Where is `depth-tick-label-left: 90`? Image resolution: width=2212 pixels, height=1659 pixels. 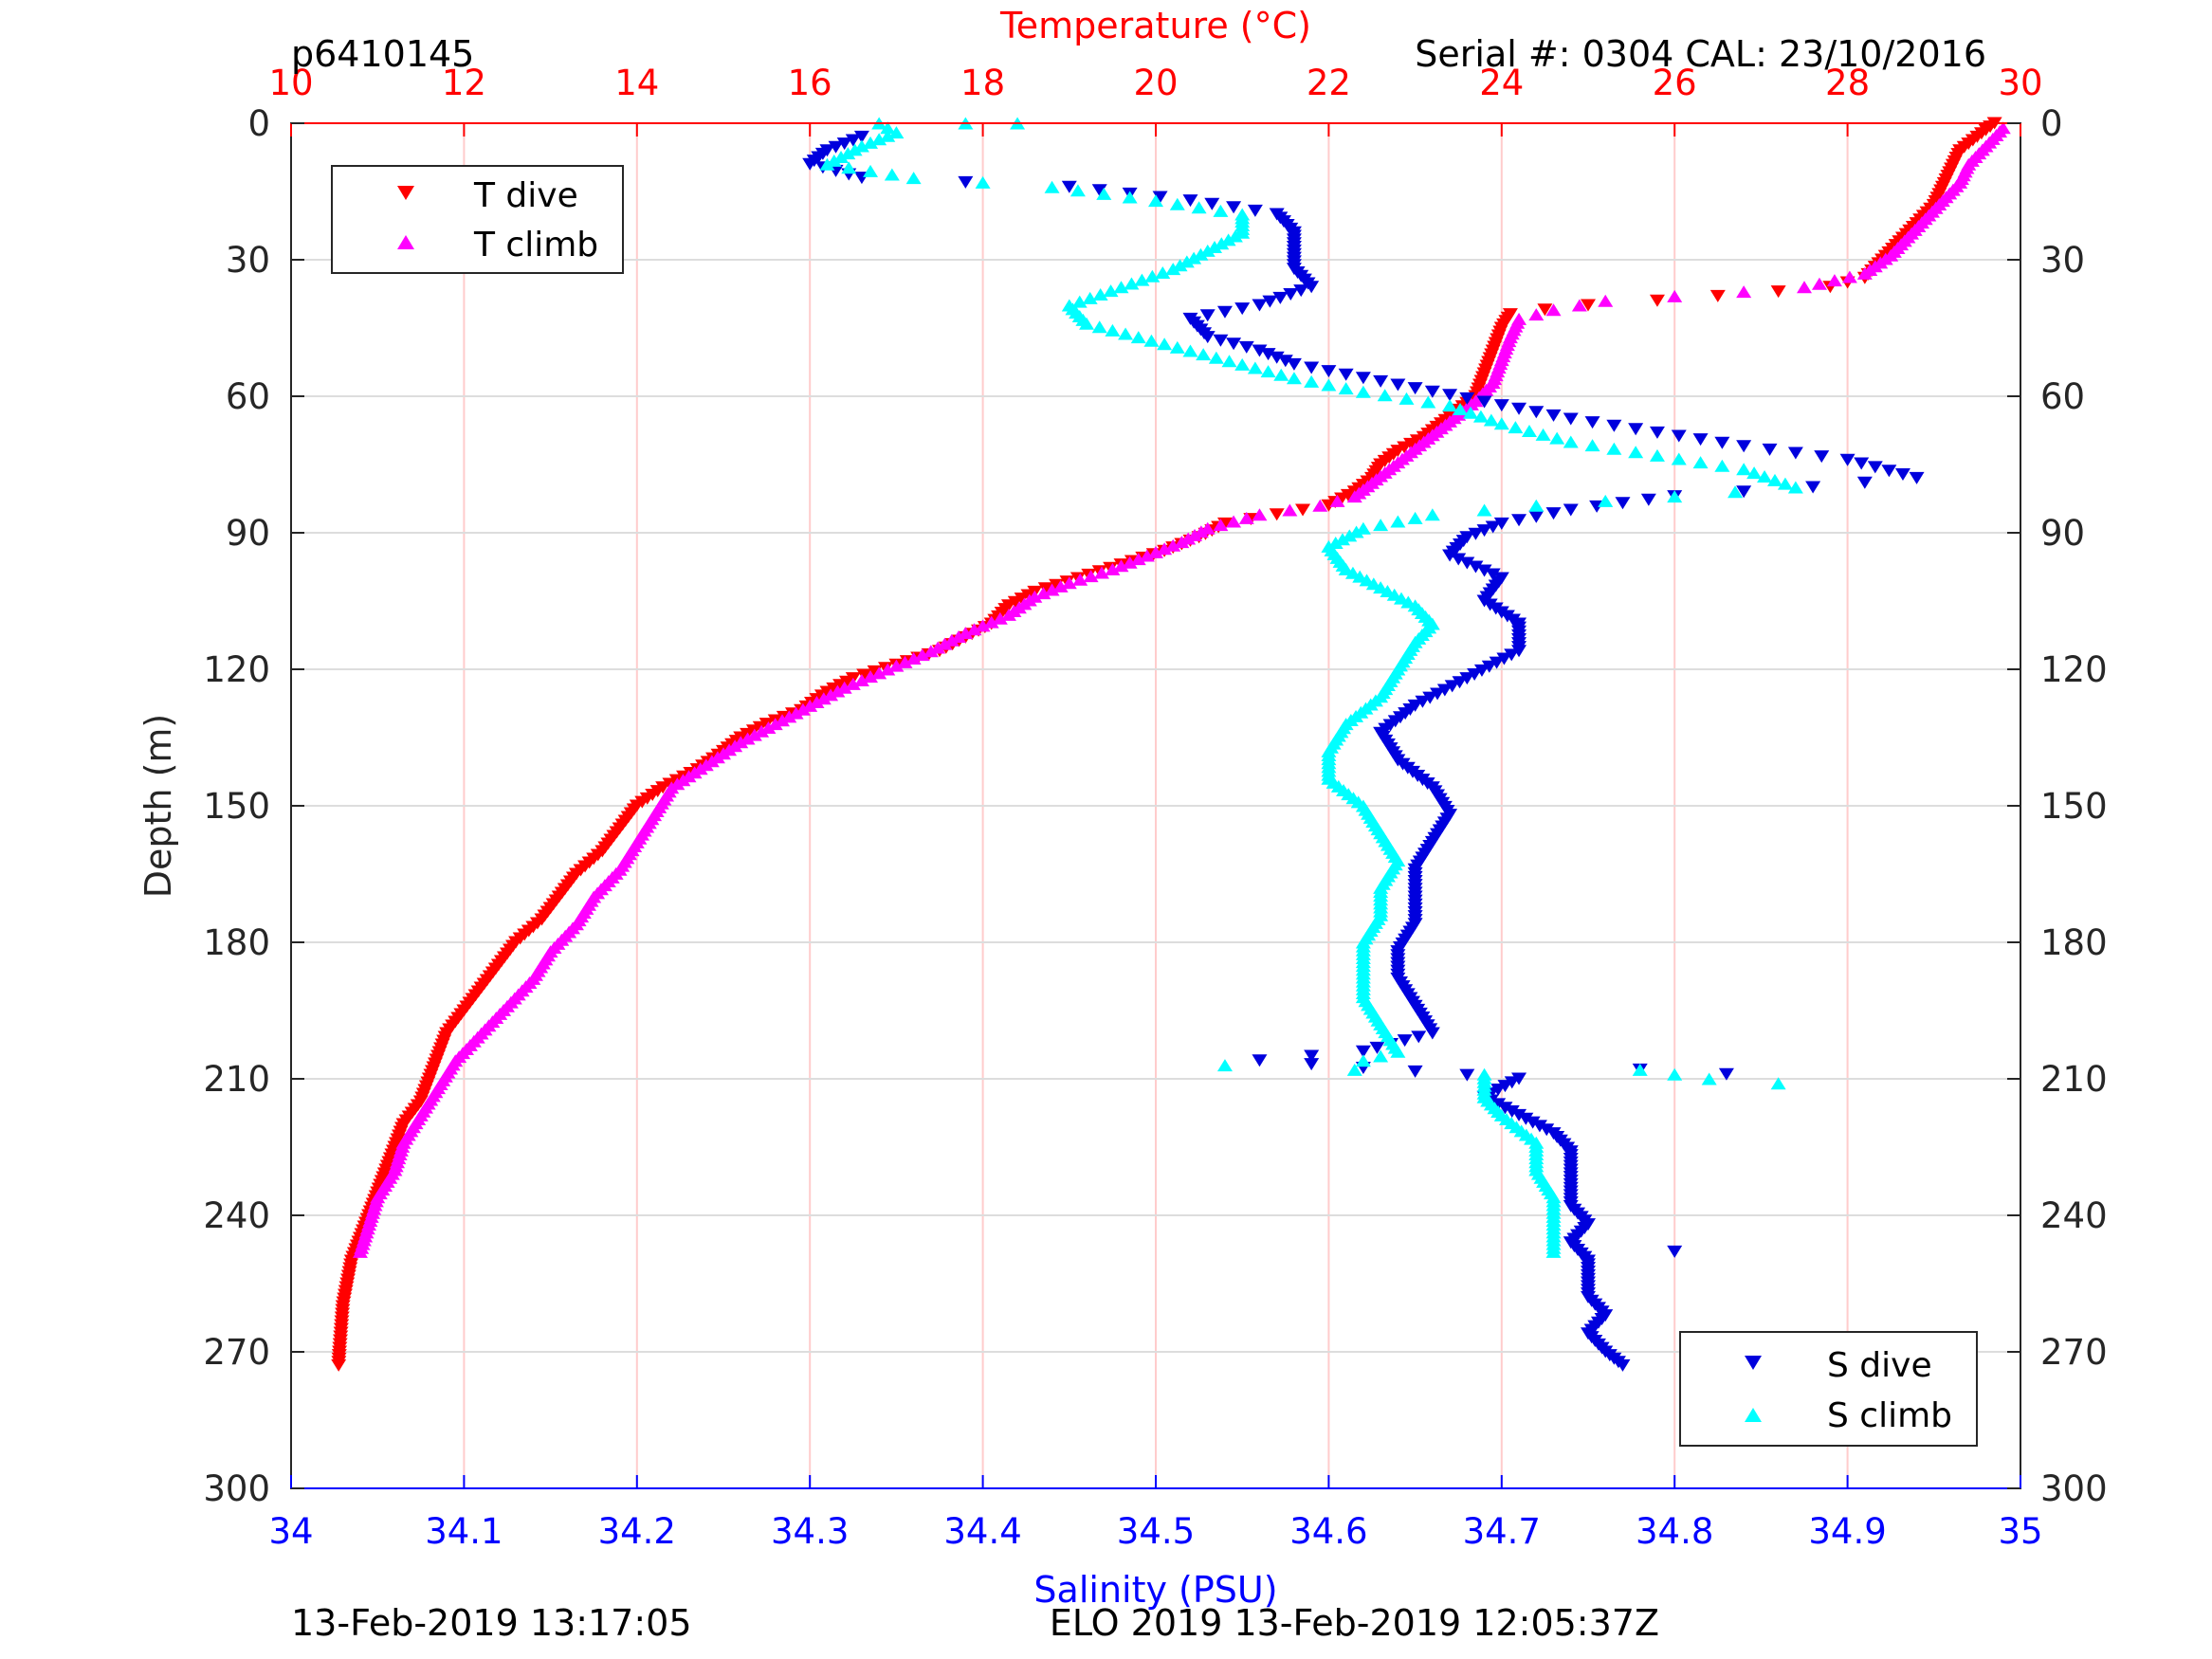 depth-tick-label-left: 90 is located at coordinates (248, 533).